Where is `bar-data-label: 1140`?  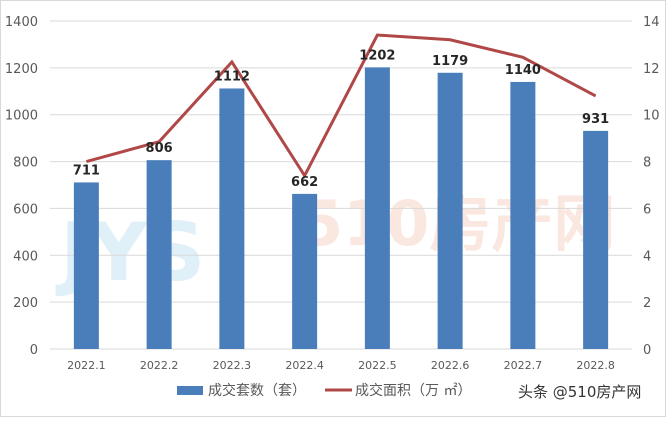 bar-data-label: 1140 is located at coordinates (523, 70).